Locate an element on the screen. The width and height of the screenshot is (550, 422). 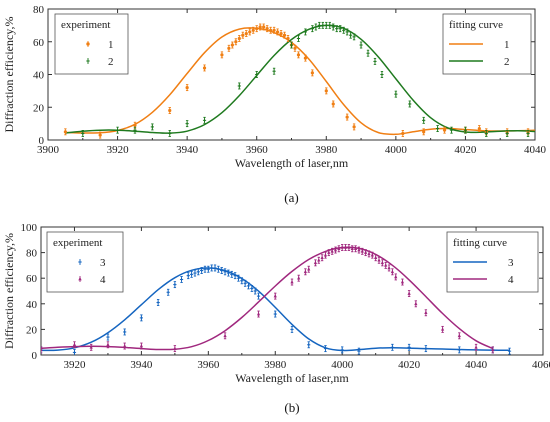
legend-entry: 3 is located at coordinates (511, 263).